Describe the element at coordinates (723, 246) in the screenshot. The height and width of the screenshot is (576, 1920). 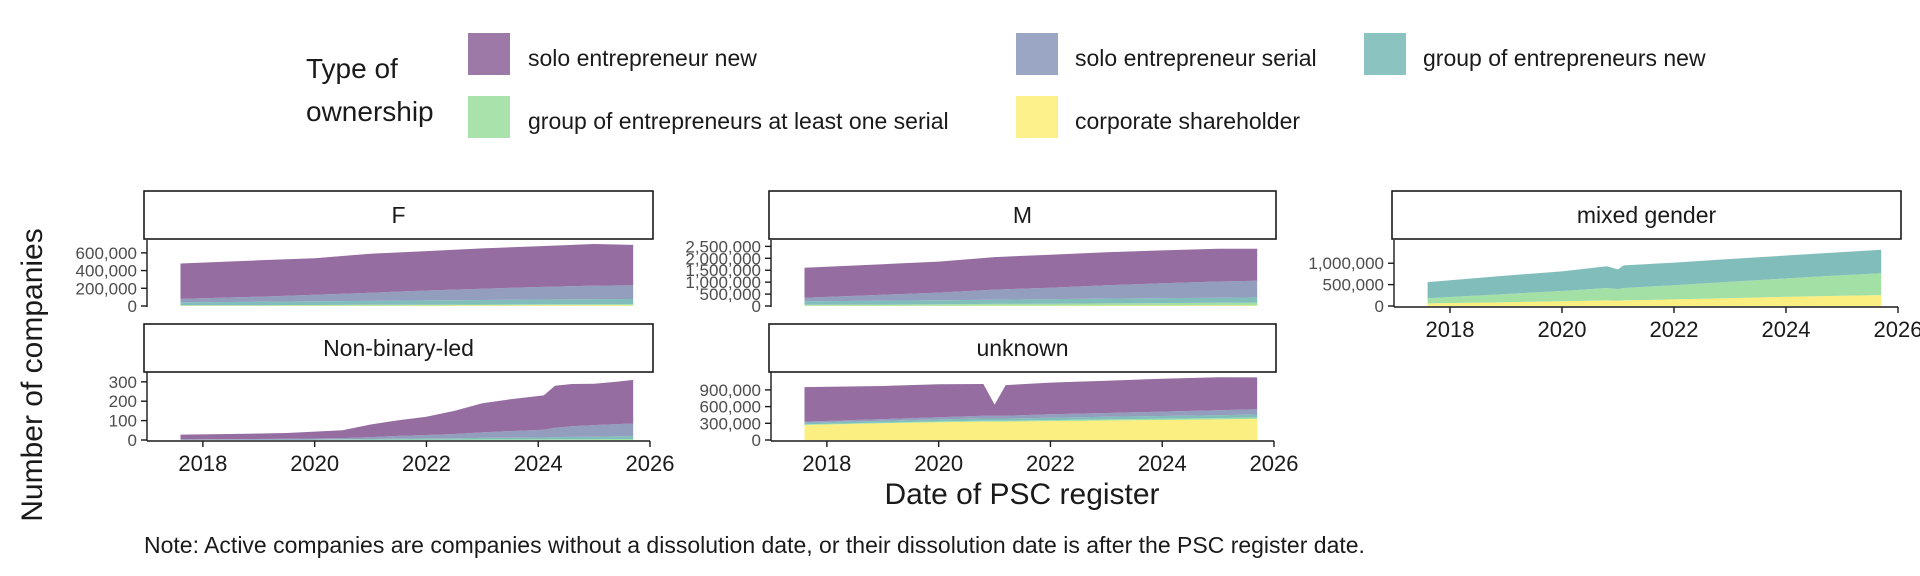
I see `y-tick-label: 2,500,000` at that location.